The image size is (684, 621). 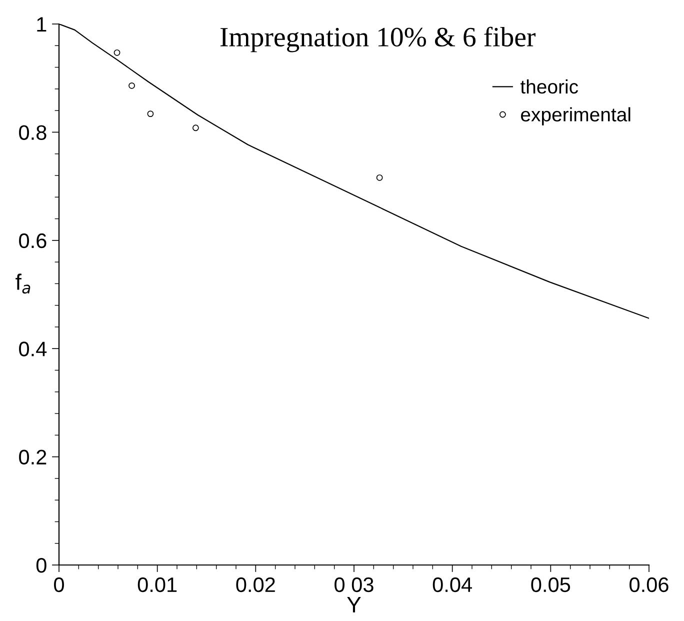 I want to click on x-tick-label: 0.01, so click(x=157, y=584).